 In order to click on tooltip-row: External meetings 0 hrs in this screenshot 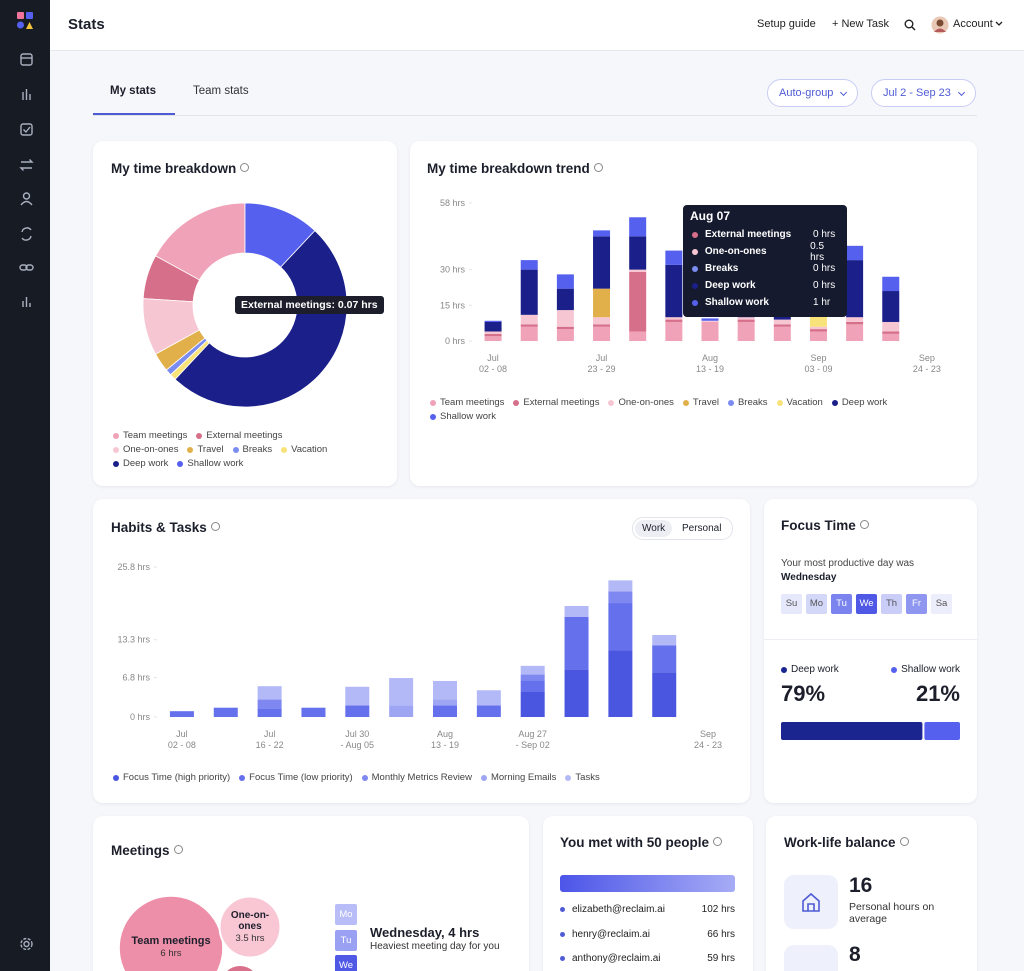, I will do `click(765, 234)`.